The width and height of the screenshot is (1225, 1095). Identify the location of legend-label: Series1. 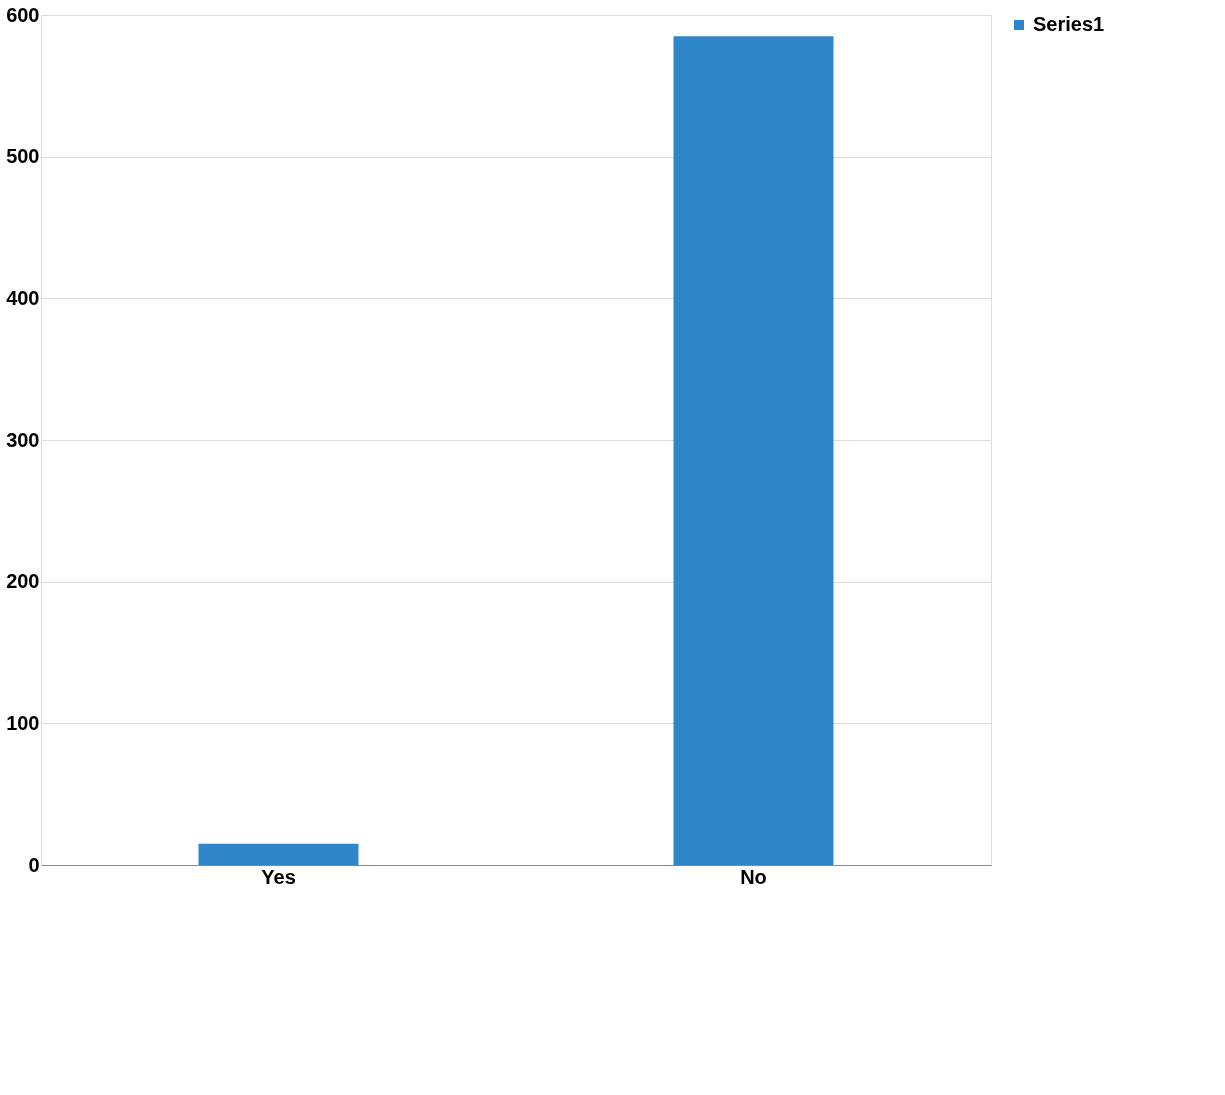
(1069, 24).